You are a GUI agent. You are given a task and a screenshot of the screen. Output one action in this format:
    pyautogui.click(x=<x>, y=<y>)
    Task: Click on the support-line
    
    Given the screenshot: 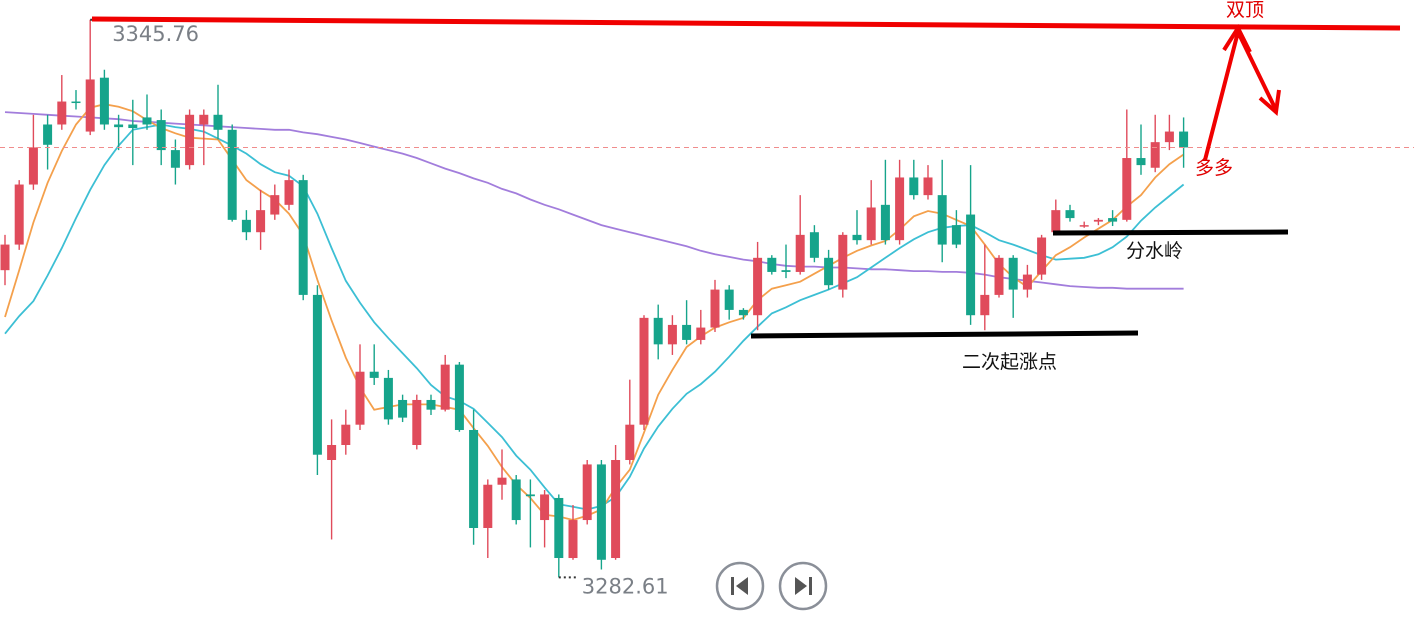 What is the action you would take?
    pyautogui.click(x=944, y=334)
    